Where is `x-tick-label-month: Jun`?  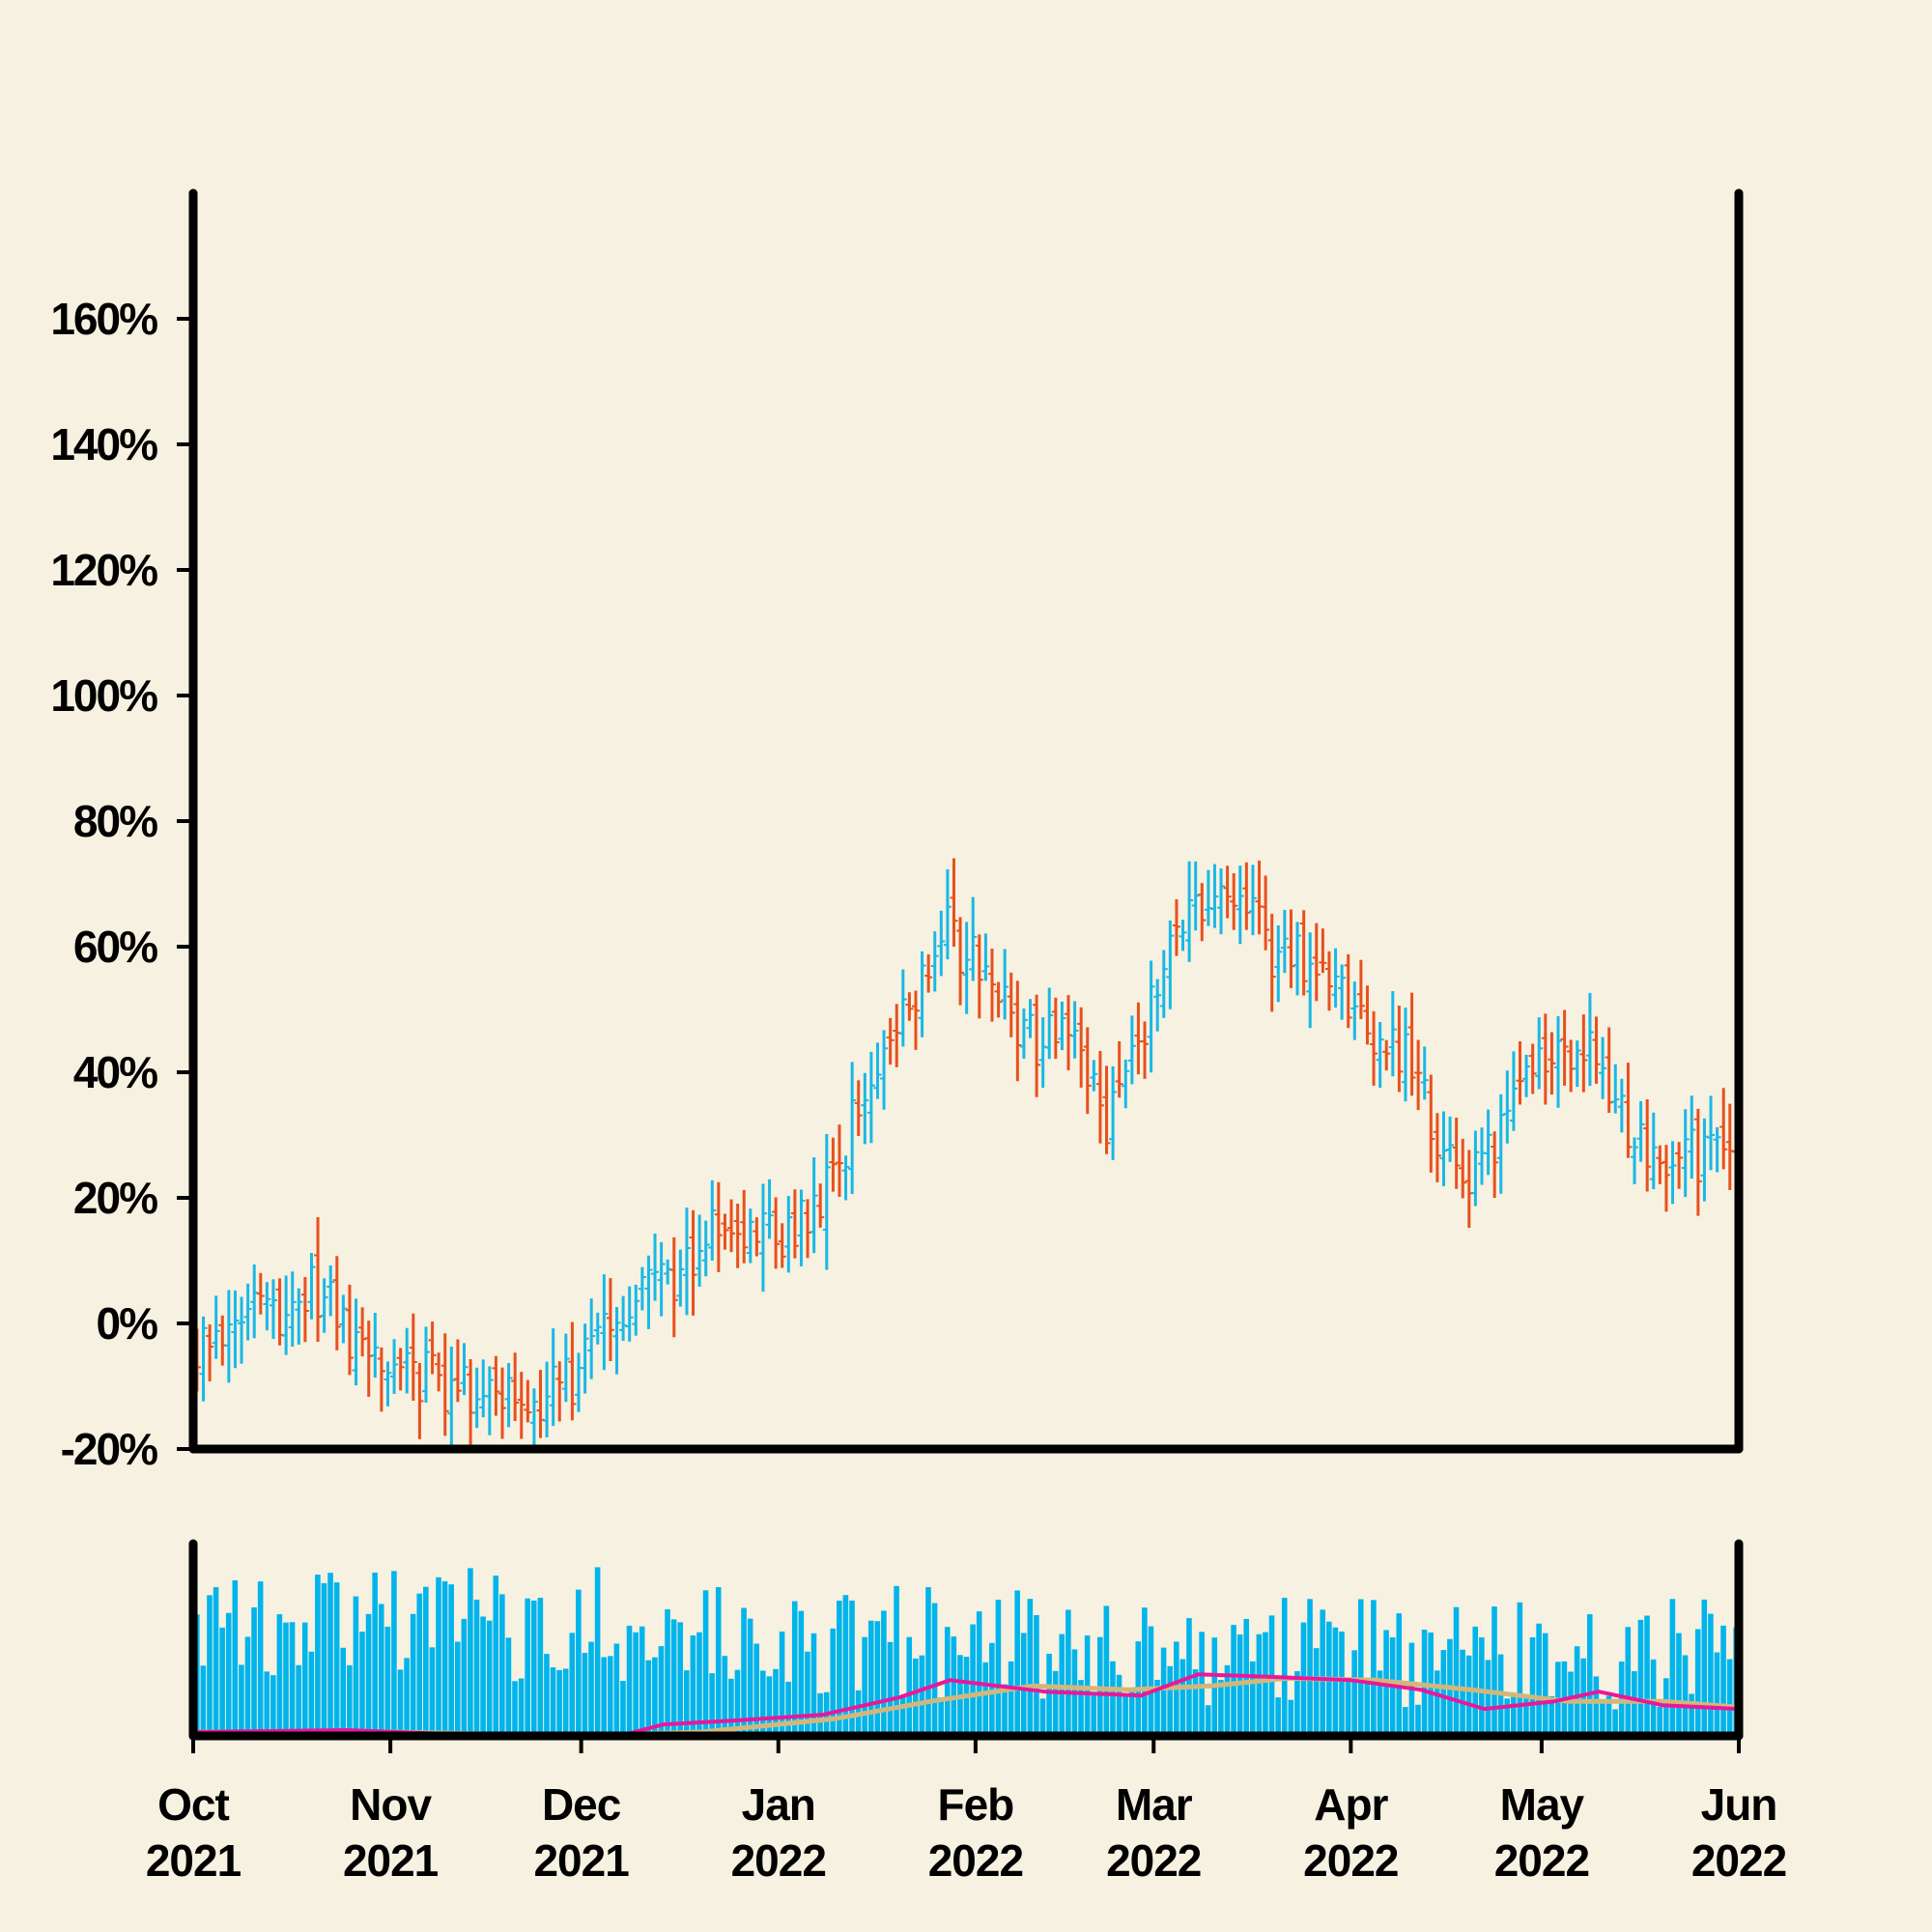 x-tick-label-month: Jun is located at coordinates (1739, 1804).